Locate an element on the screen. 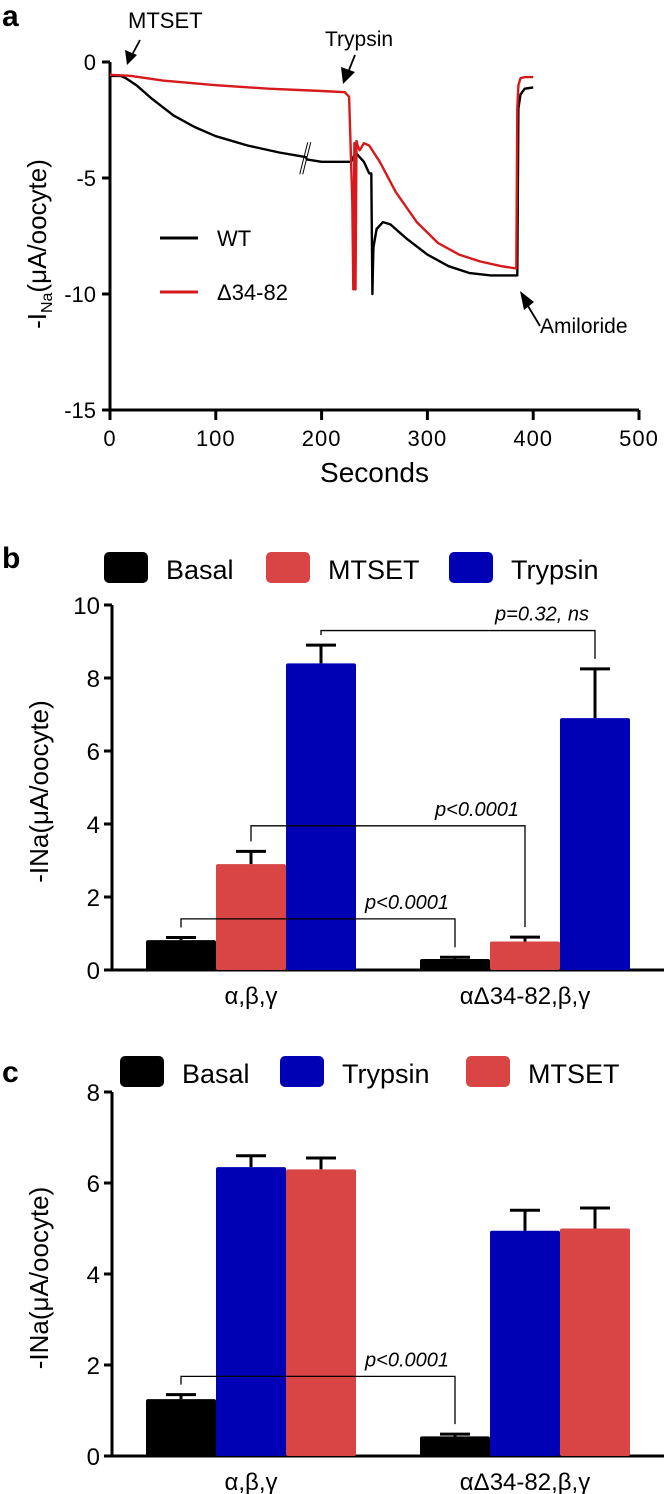 This screenshot has height=1494, width=664. legend-label: Δ34-82 is located at coordinates (252, 292).